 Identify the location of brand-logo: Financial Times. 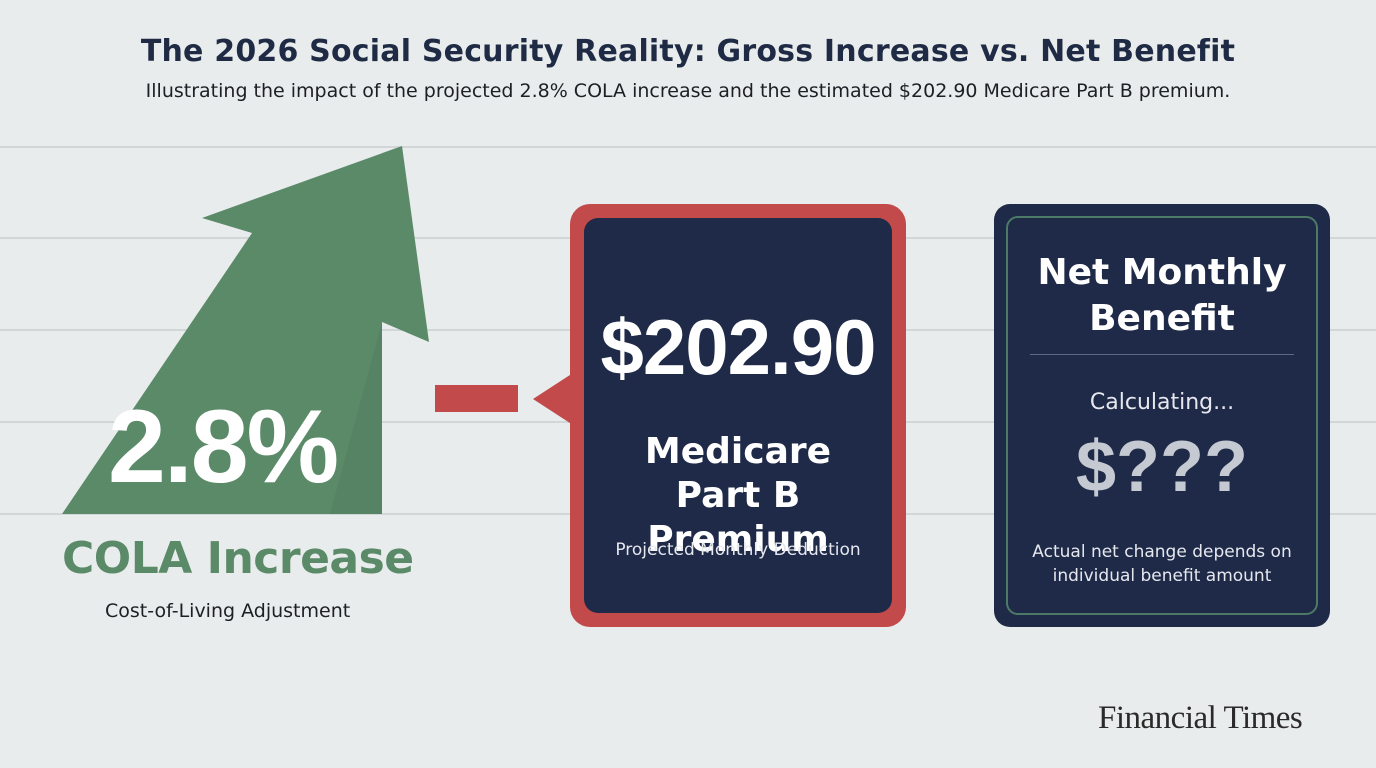
(1200, 718).